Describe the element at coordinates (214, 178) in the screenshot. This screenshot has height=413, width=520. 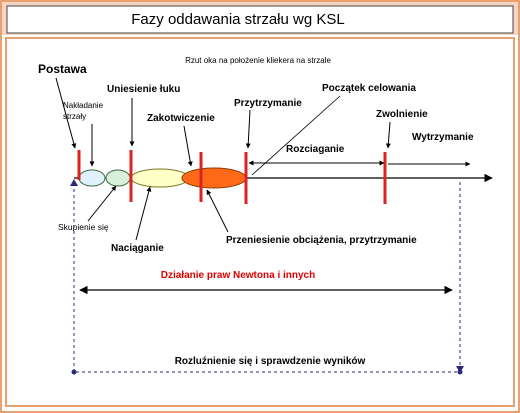
I see `ellipse-zakotwiczenie` at that location.